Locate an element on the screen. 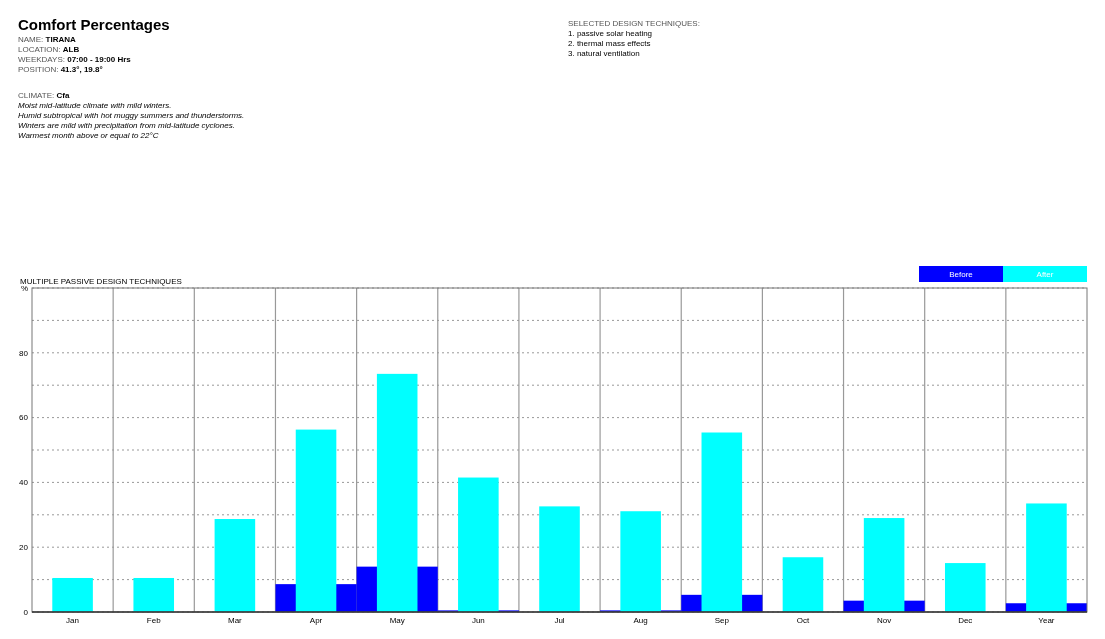 The width and height of the screenshot is (1105, 639). text: POSITION: 41.3°, 19.8° is located at coordinates (60, 69).